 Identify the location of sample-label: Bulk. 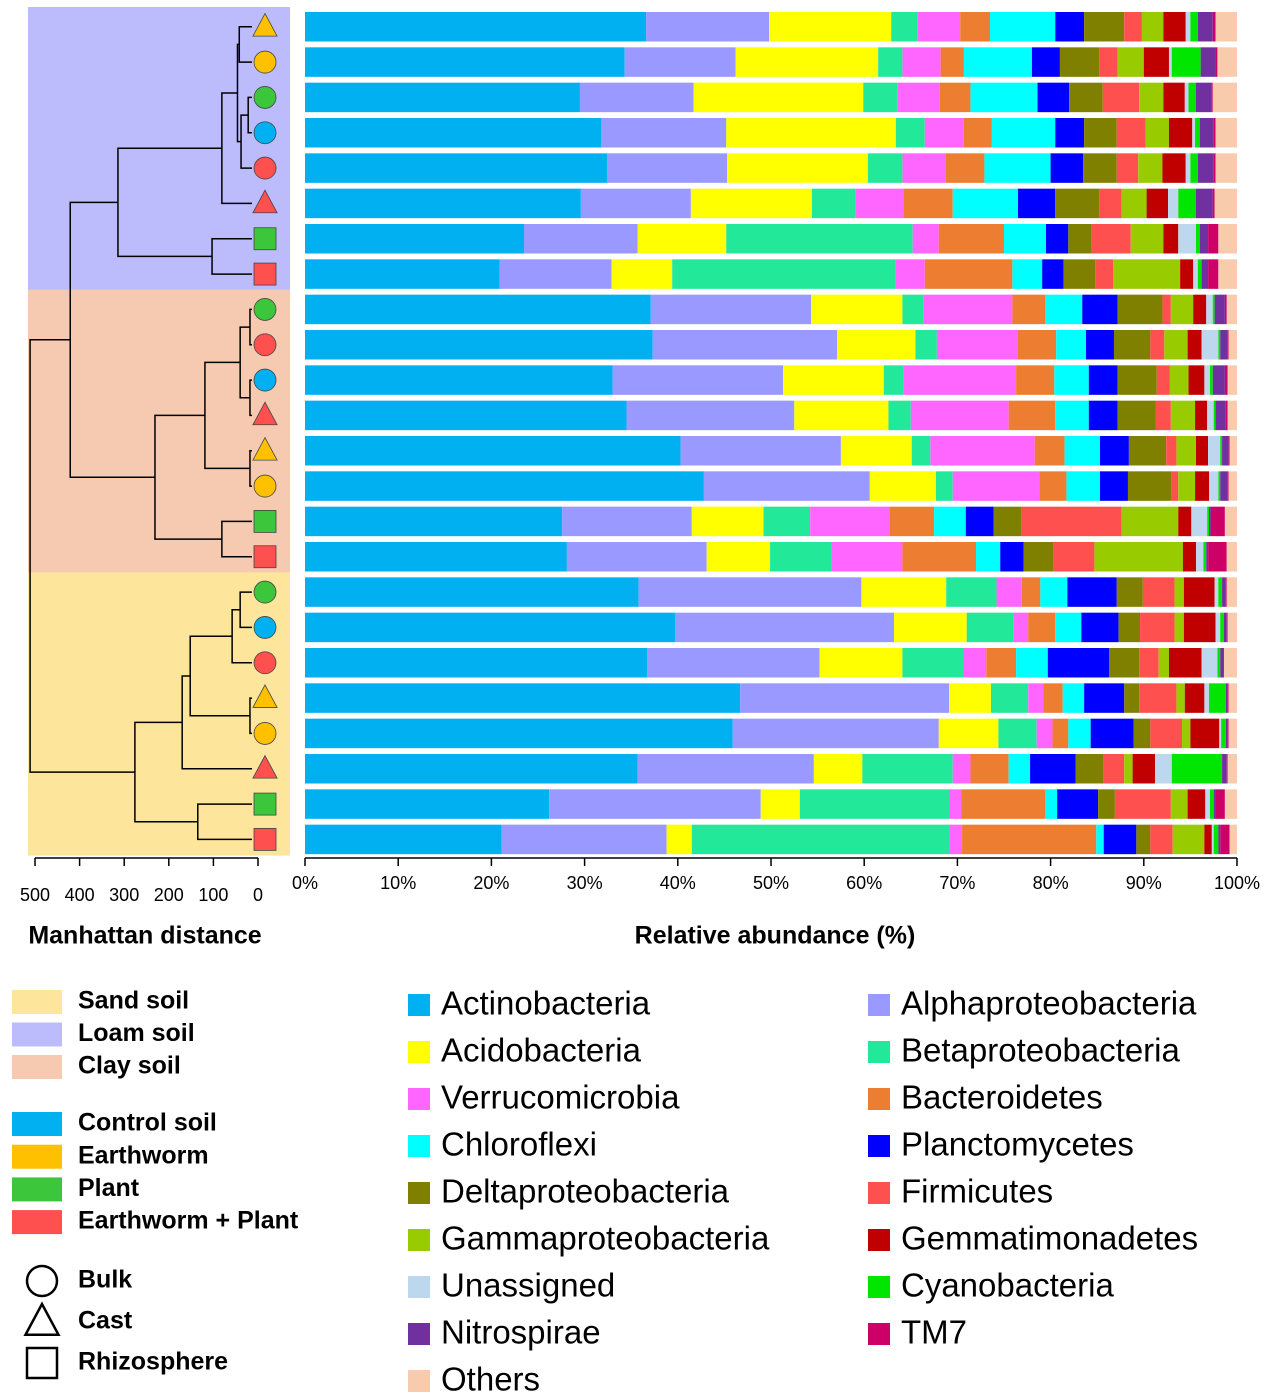
(105, 1280).